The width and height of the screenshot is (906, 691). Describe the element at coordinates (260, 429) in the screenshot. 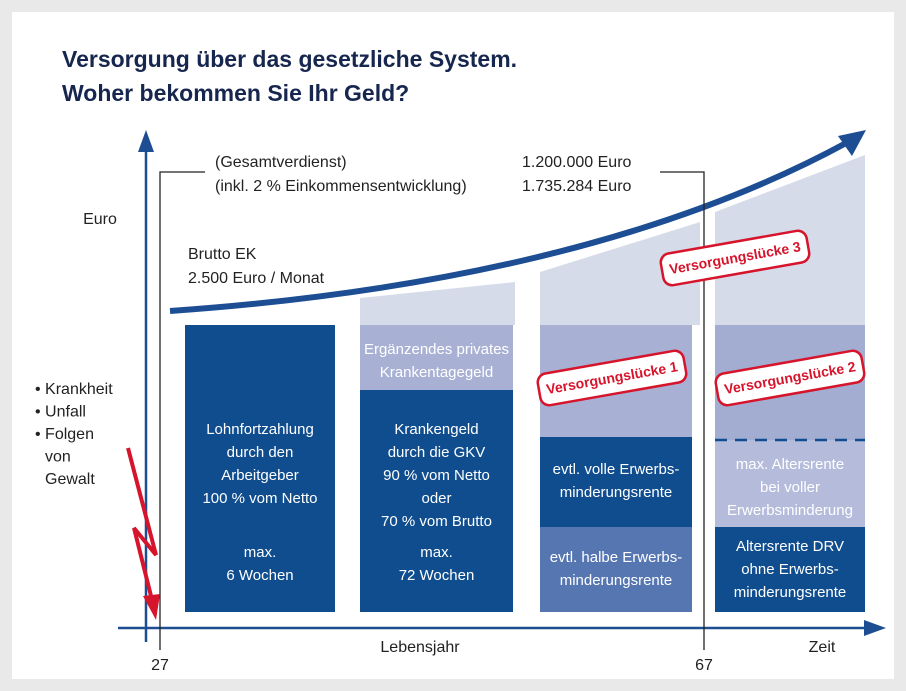

I see `column-text: Lohnfortzahlung` at that location.